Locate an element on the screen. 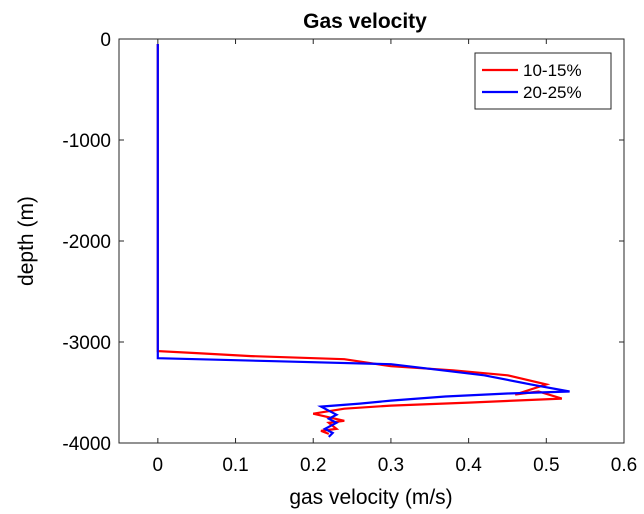 This screenshot has width=644, height=514. legend-box is located at coordinates (543, 81).